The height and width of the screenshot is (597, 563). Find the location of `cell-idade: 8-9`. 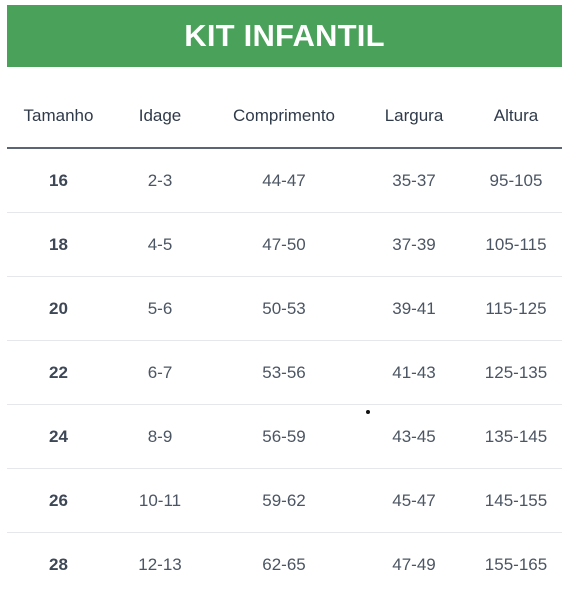

cell-idade: 8-9 is located at coordinates (160, 436).